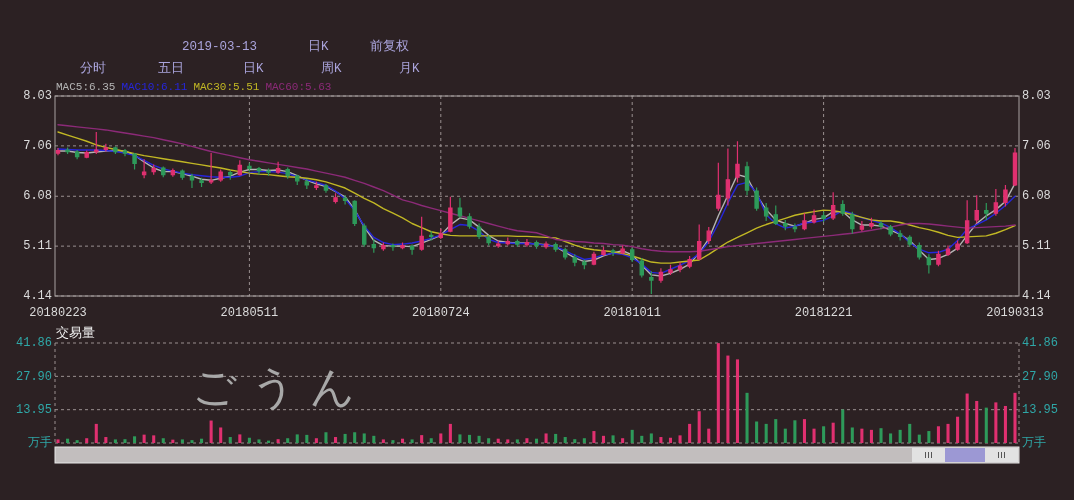  Describe the element at coordinates (1040, 409) in the screenshot. I see `y2-tick-label: 13.95` at that location.